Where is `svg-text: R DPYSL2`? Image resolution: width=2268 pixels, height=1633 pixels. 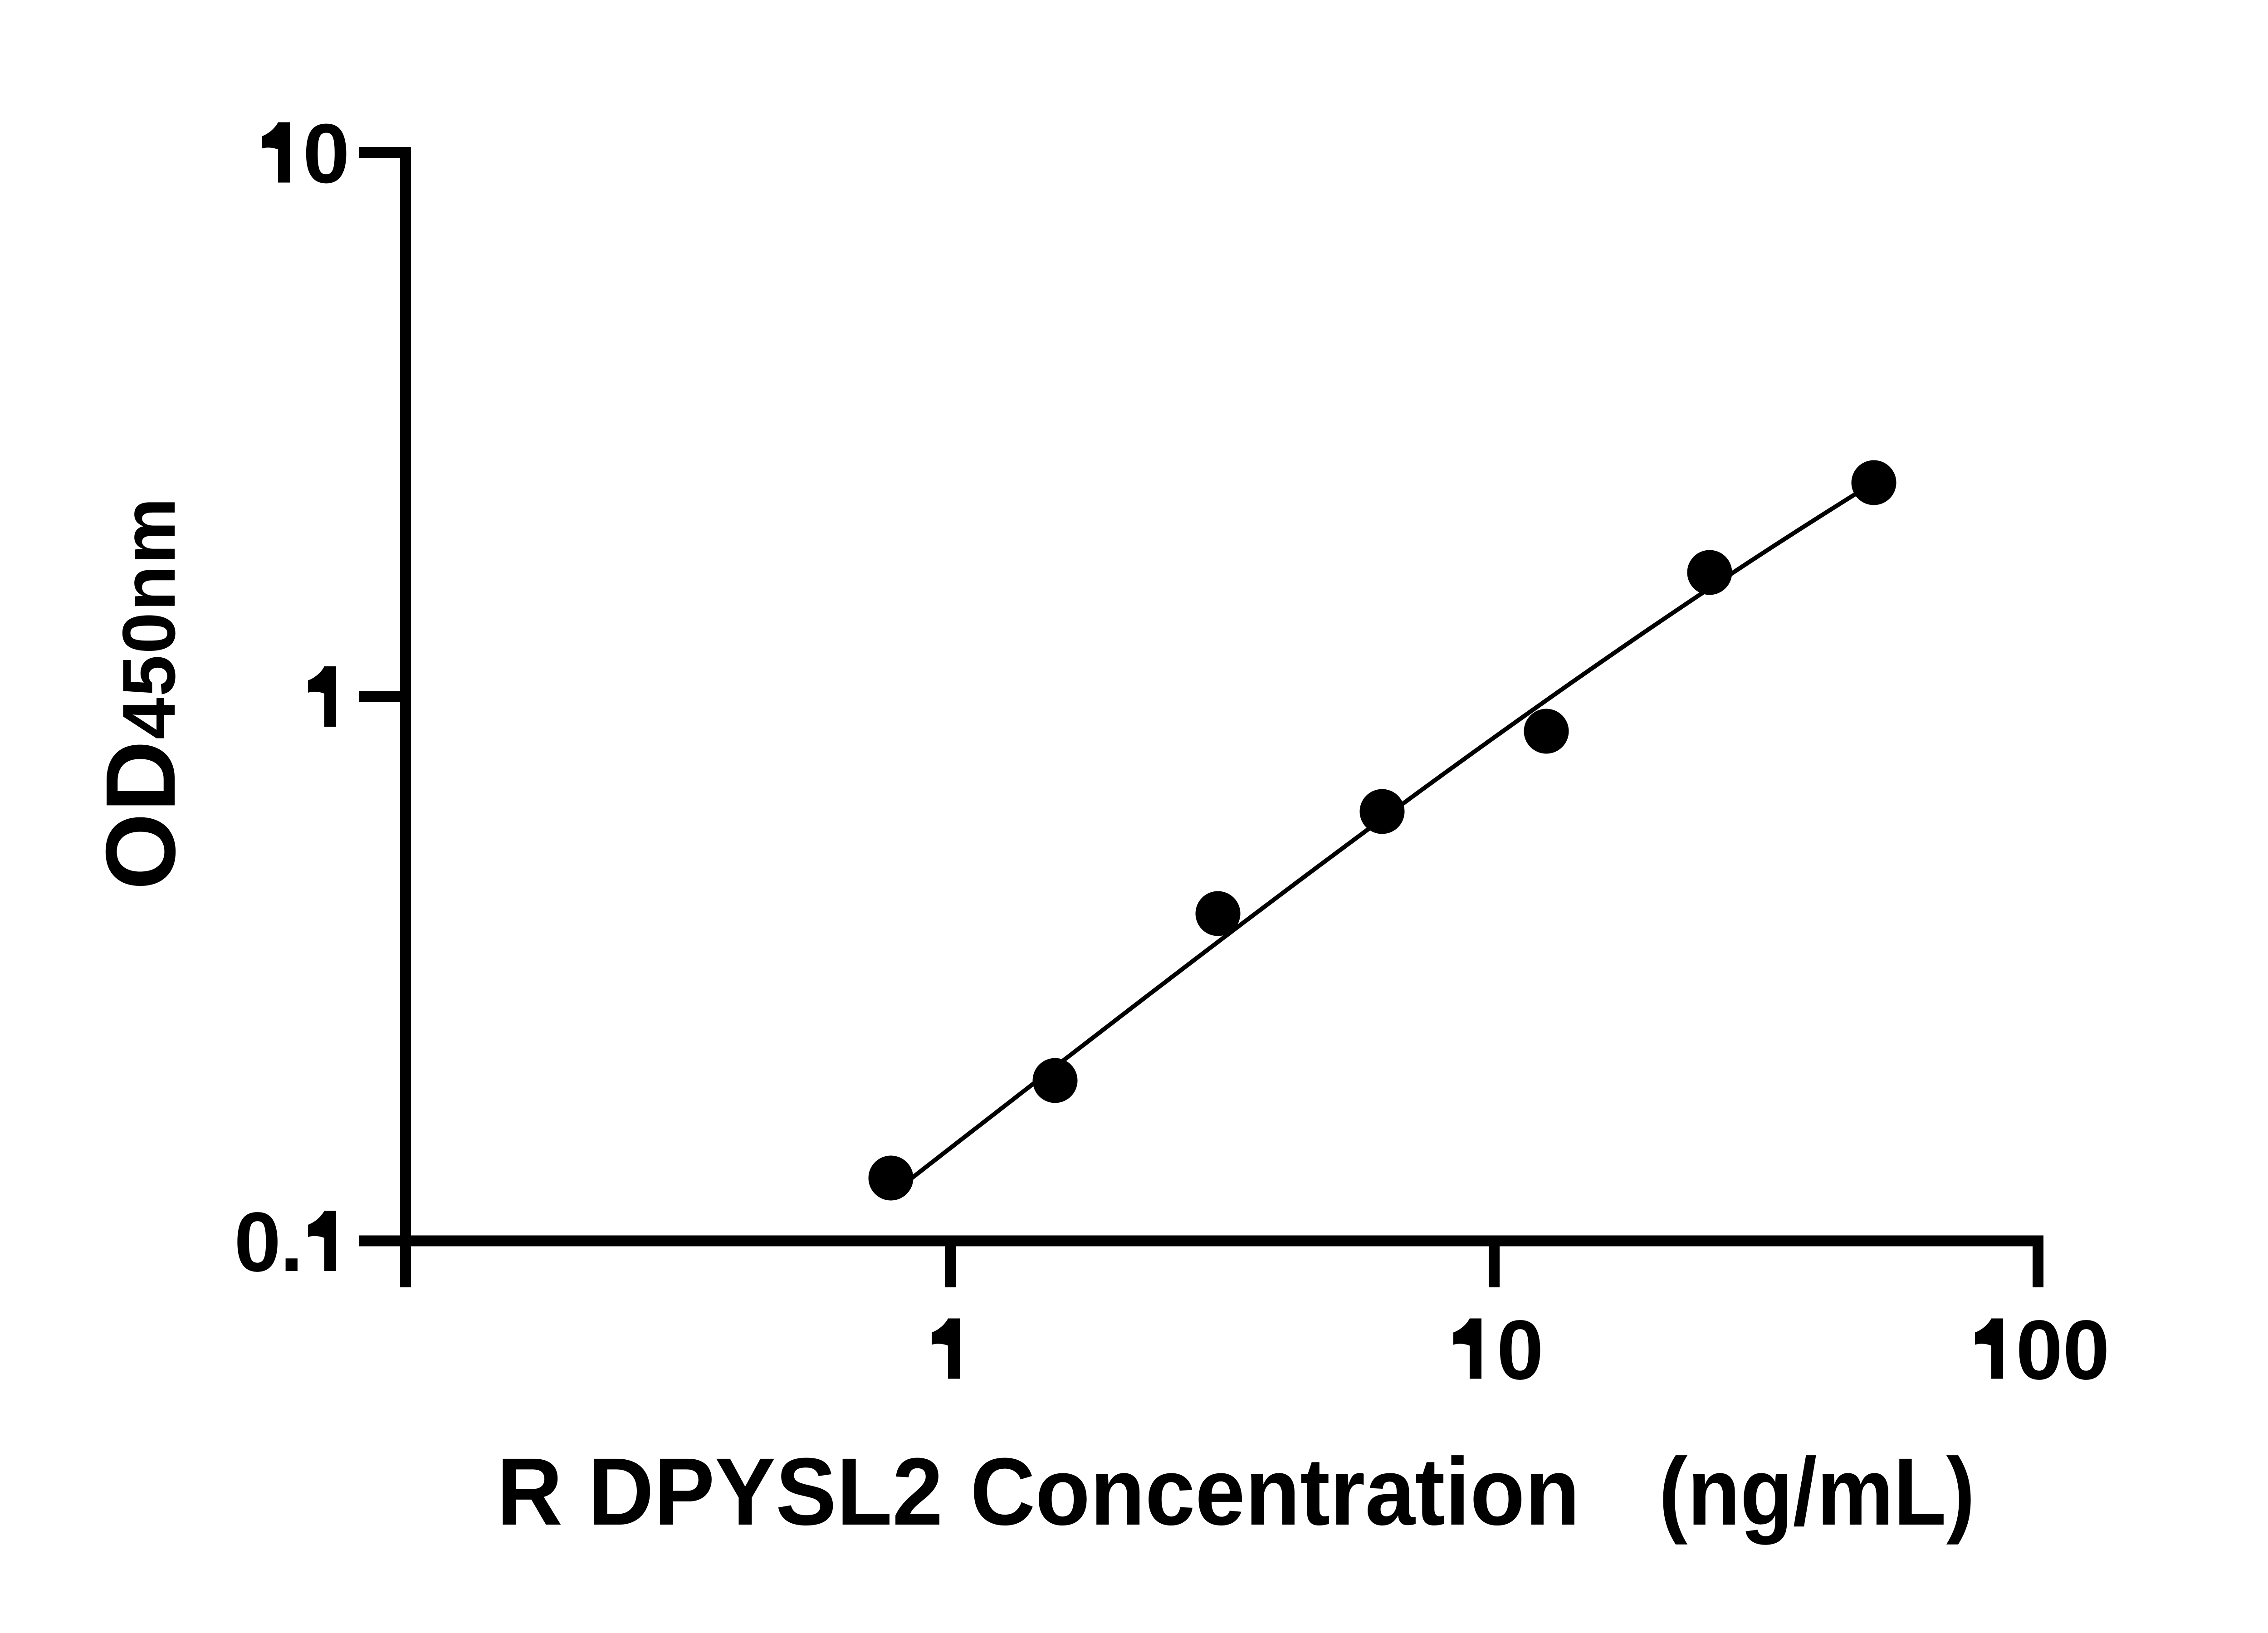
svg-text: R DPYSL2 is located at coordinates (720, 1491).